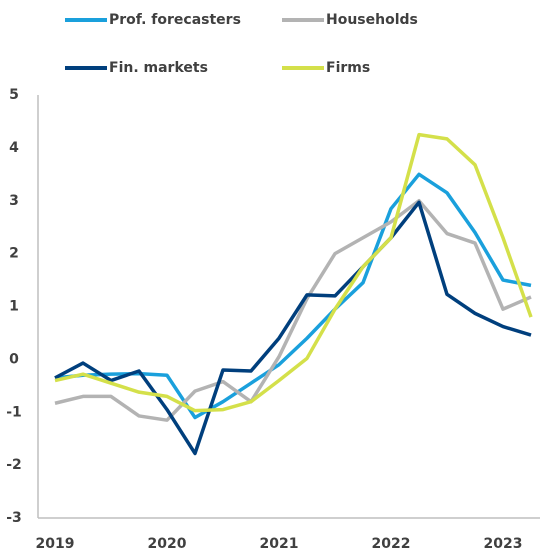 The width and height of the screenshot is (542, 557). Describe the element at coordinates (14, 518) in the screenshot. I see `y-tick-label: -3` at that location.